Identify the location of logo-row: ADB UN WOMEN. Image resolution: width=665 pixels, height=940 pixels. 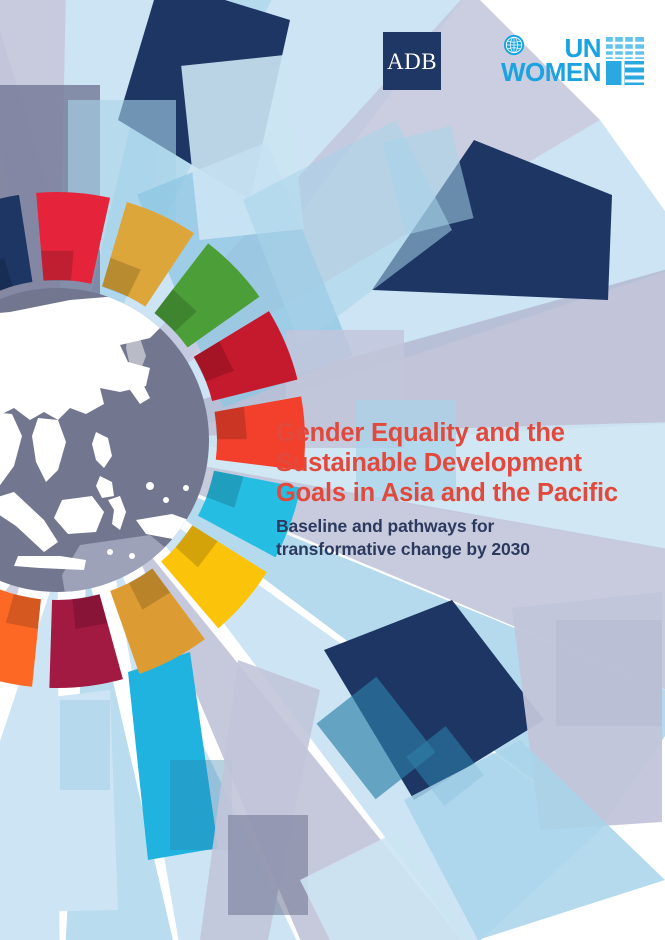
(514, 61).